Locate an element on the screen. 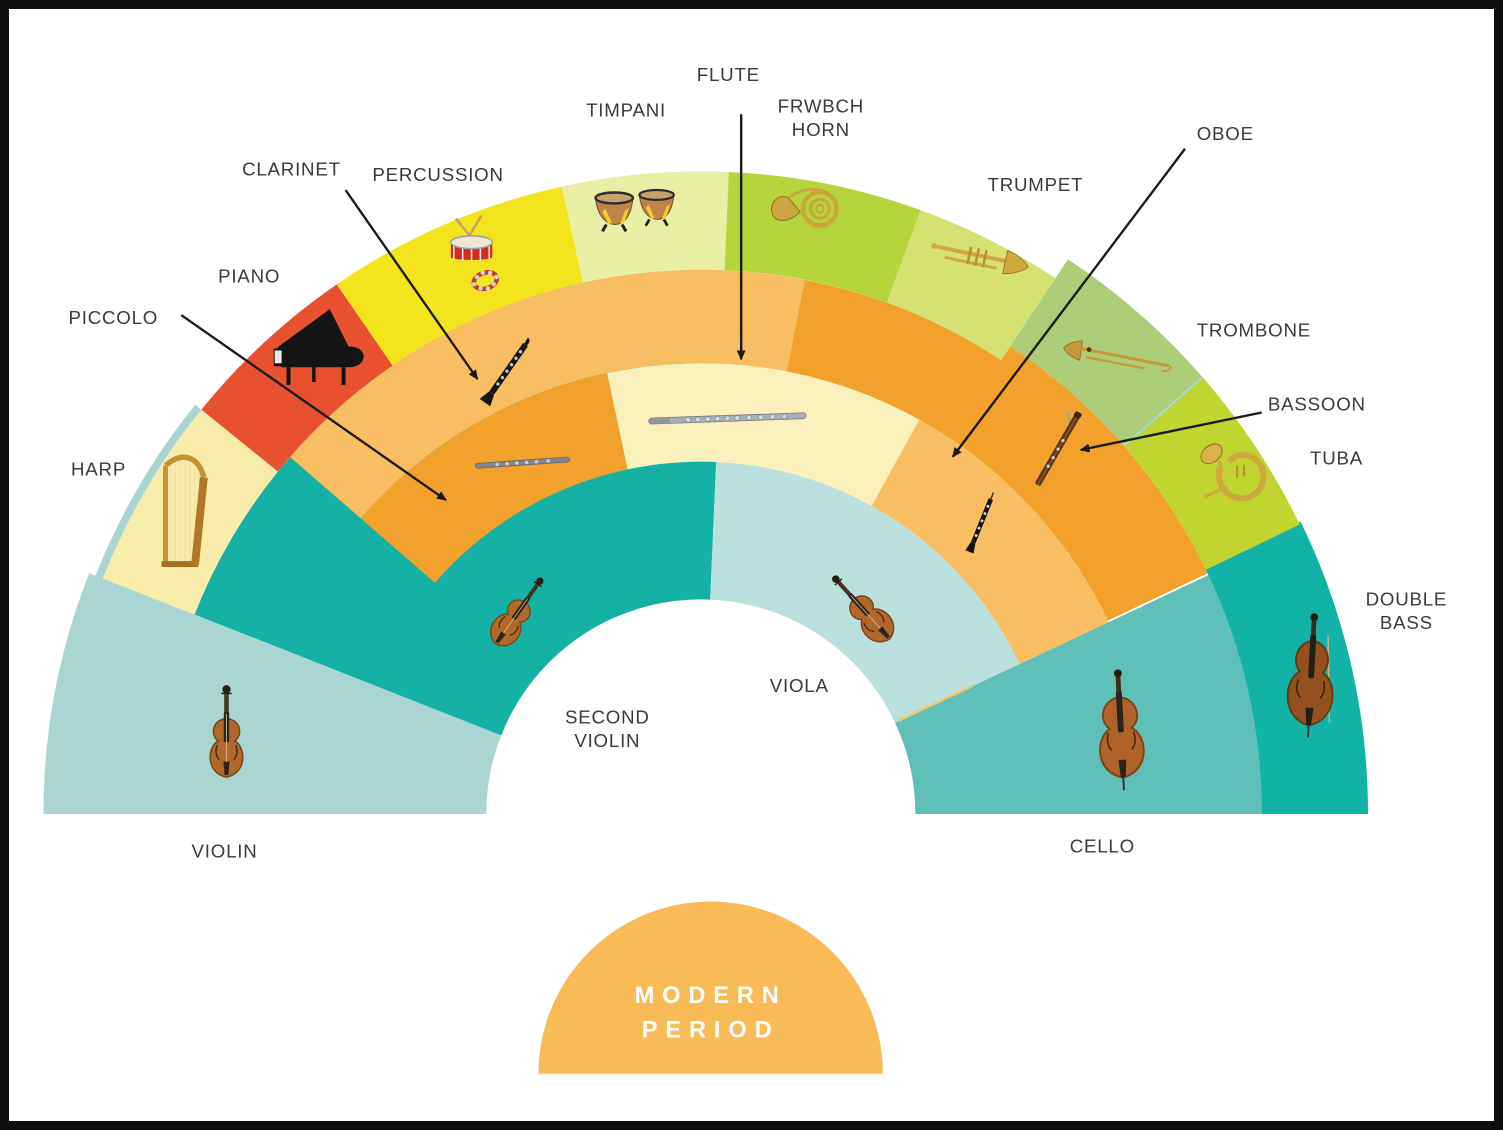  section-piano is located at coordinates (297, 378).